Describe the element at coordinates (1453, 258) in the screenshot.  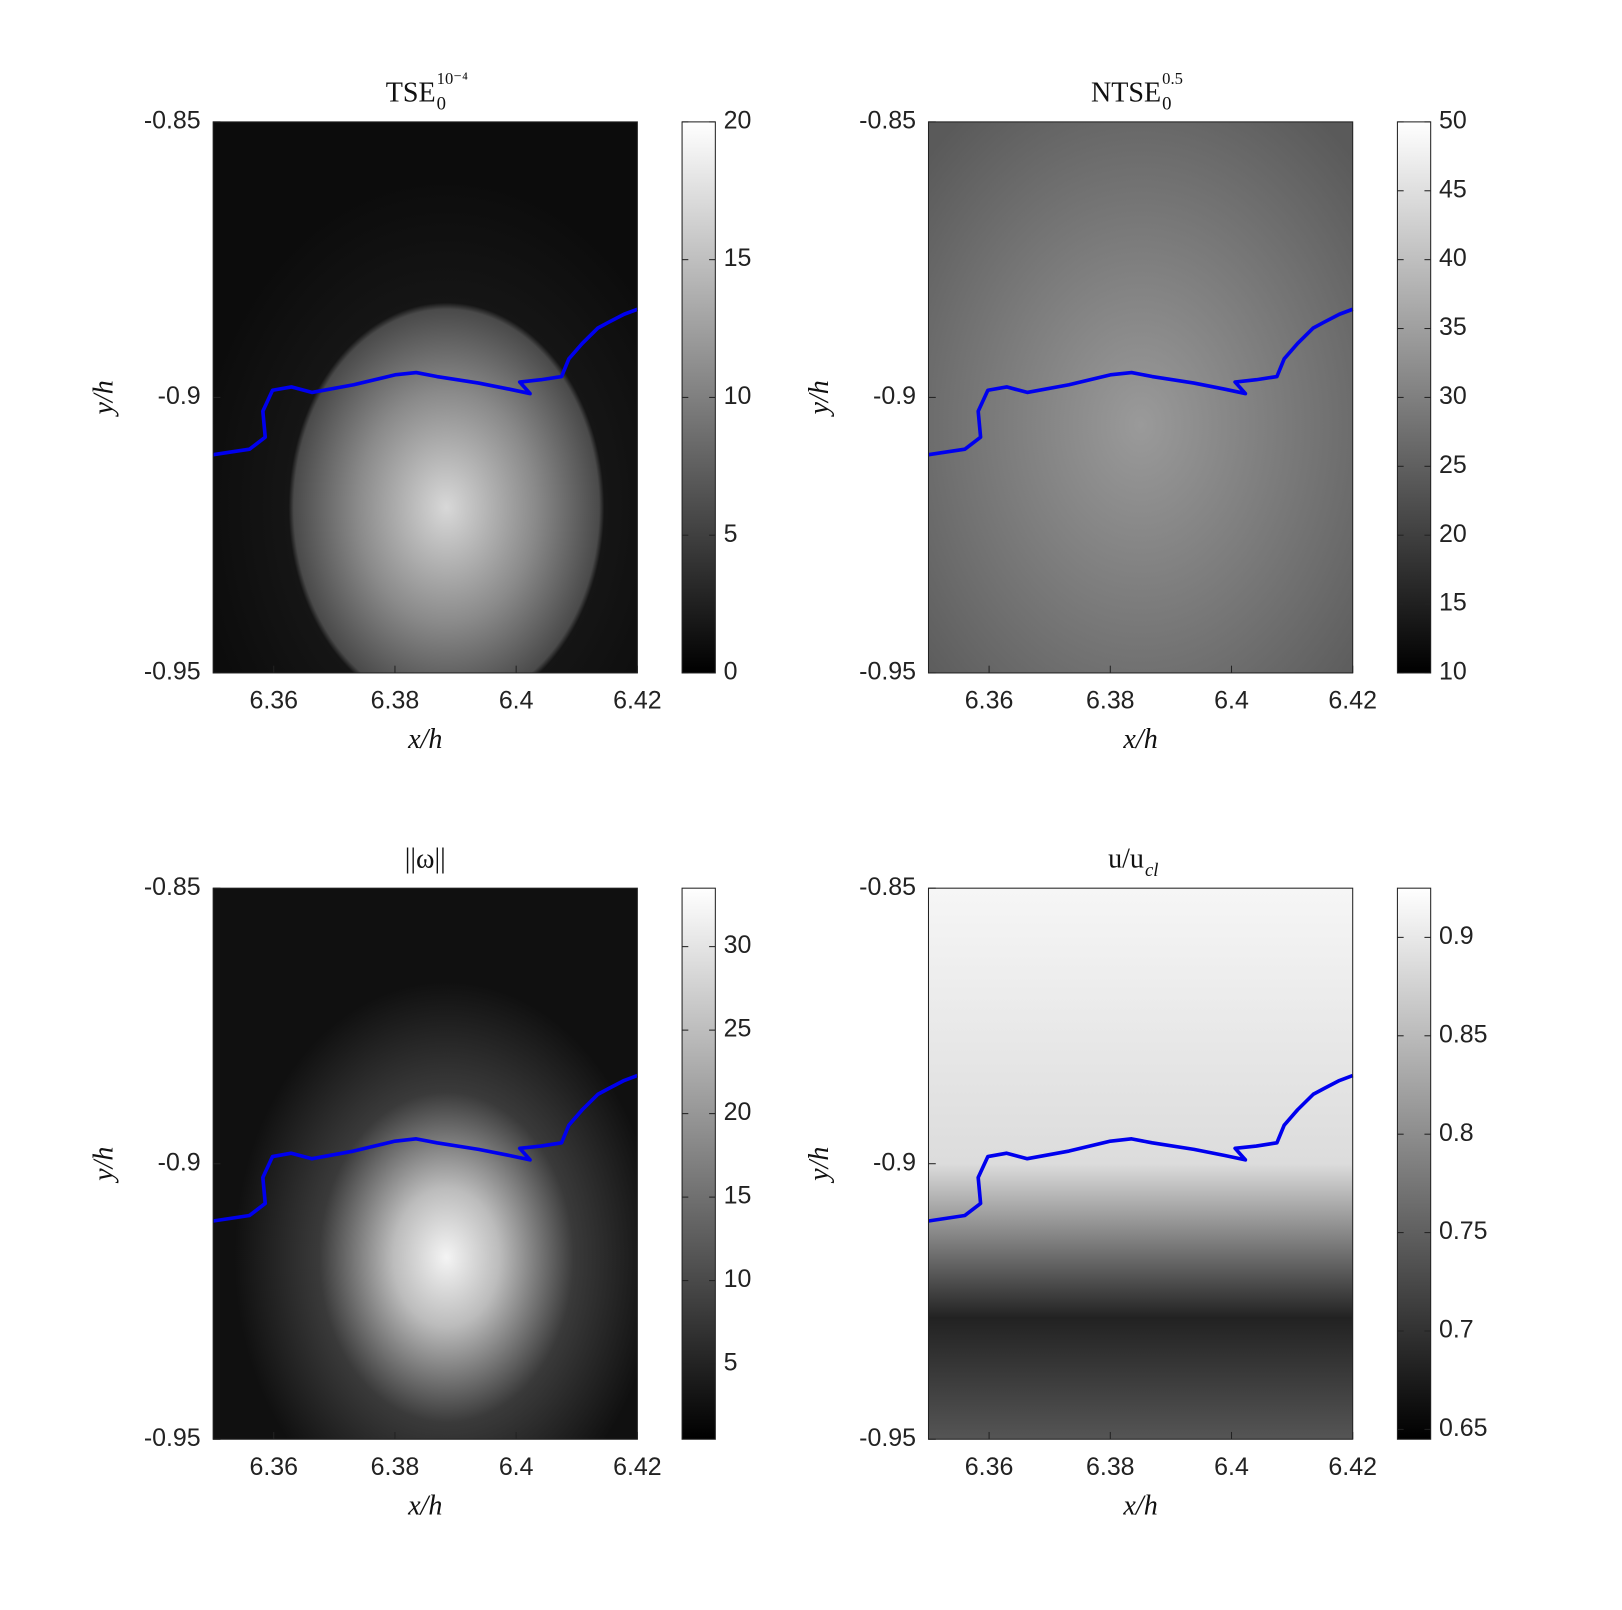
I see `colorbar-tick-label: 40` at that location.